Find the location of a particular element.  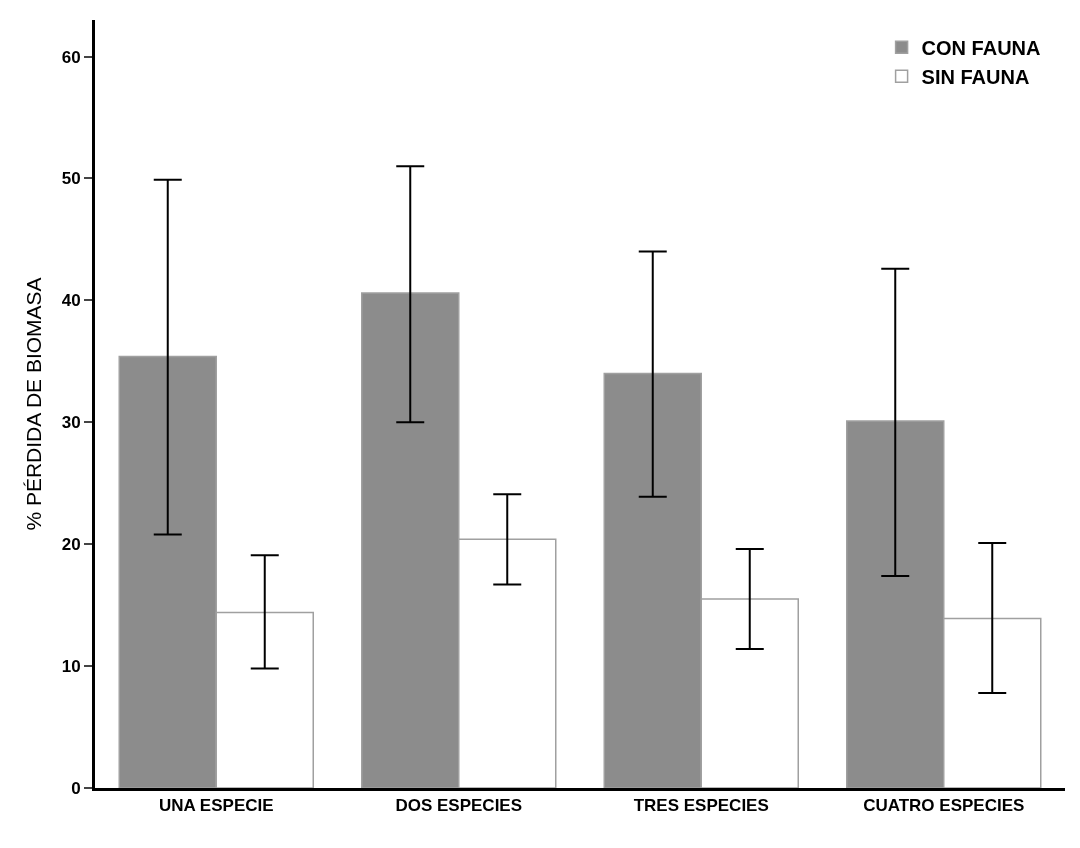

y-tick-label: 50 is located at coordinates (71, 179).